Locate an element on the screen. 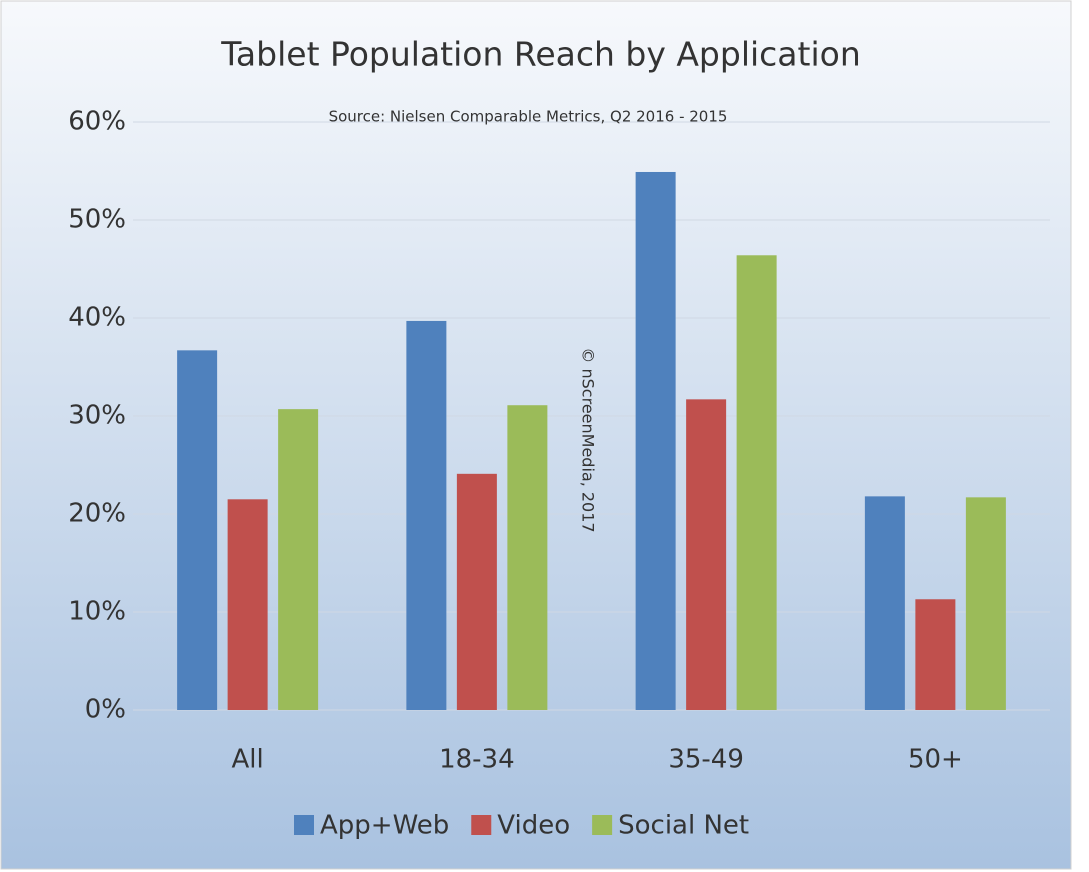 The height and width of the screenshot is (872, 1089). legend-label: Social Net is located at coordinates (683, 826).